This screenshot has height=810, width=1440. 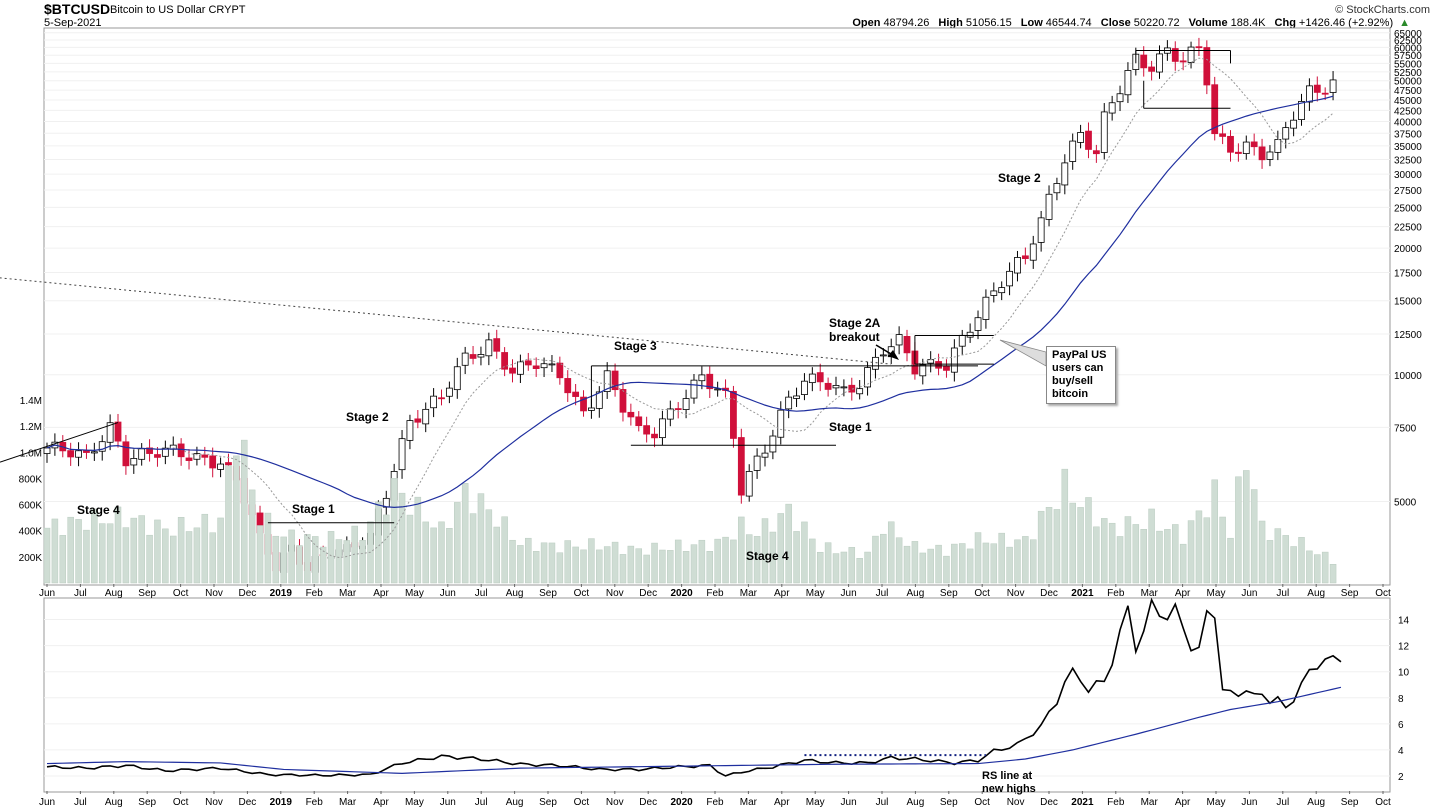 What do you see at coordinates (1316, 593) in the screenshot?
I see `x-tick-label: Aug` at bounding box center [1316, 593].